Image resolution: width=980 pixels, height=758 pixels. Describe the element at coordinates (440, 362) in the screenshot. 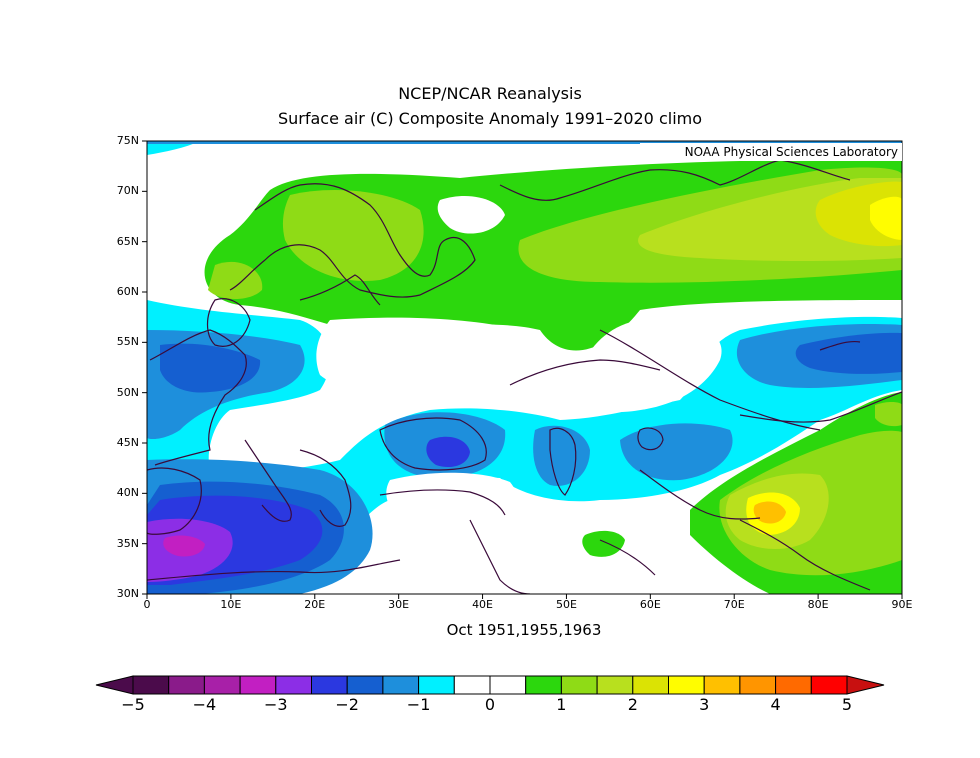

I see `white-gap-centre` at that location.